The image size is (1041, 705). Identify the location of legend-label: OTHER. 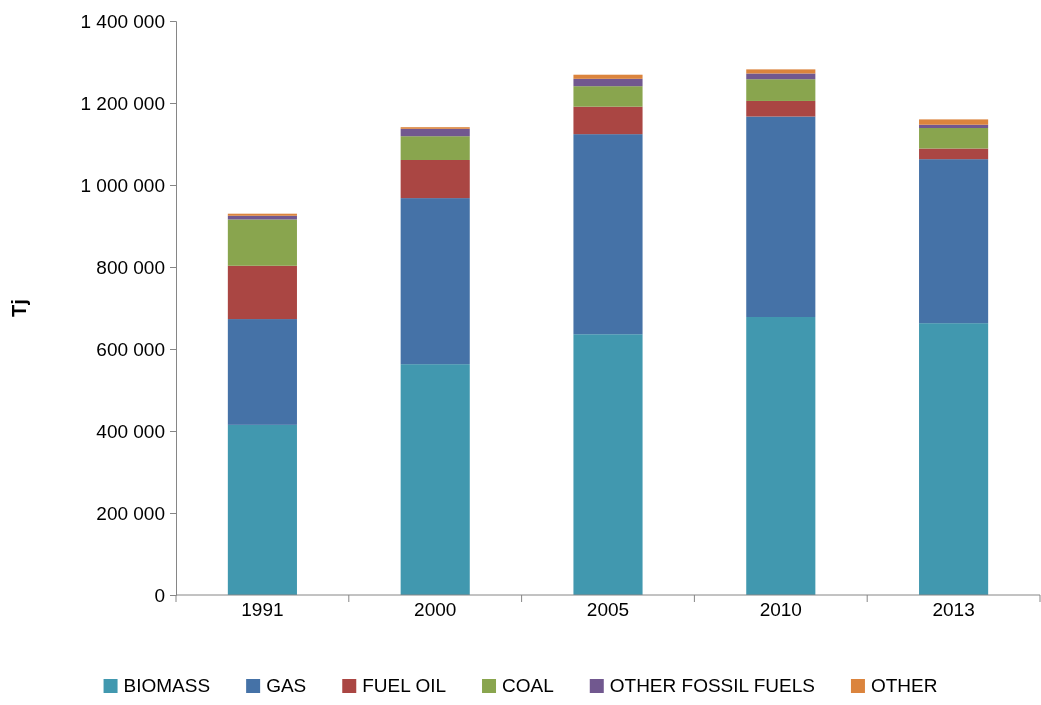
(904, 685).